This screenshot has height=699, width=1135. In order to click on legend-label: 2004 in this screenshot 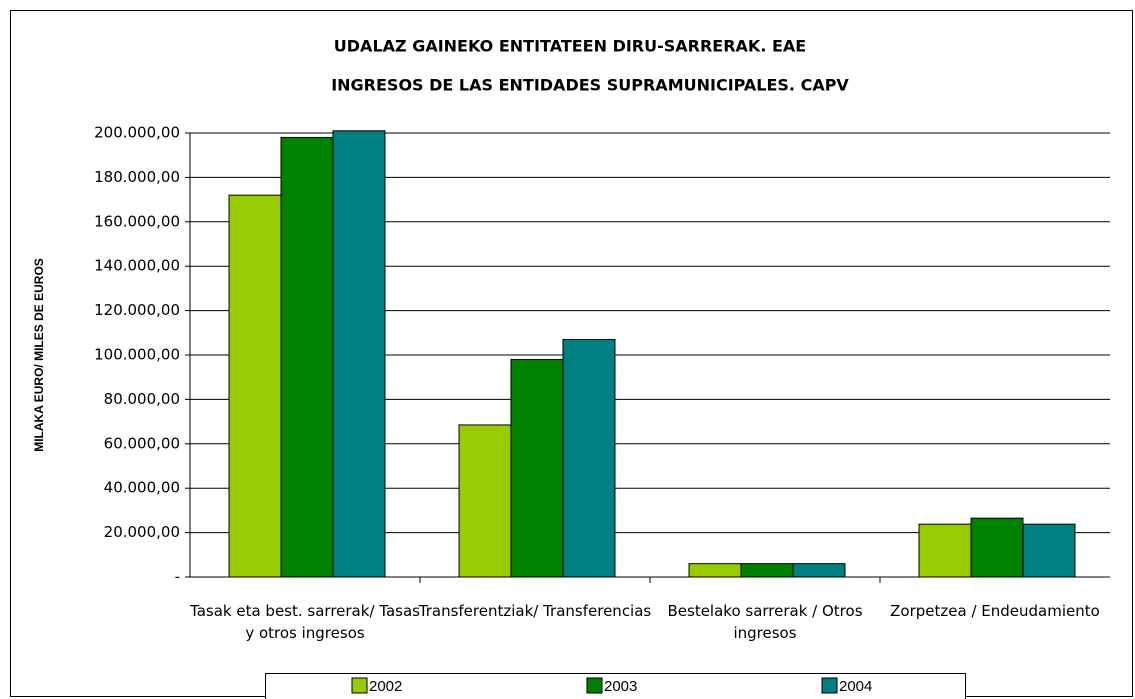, I will do `click(855, 686)`.